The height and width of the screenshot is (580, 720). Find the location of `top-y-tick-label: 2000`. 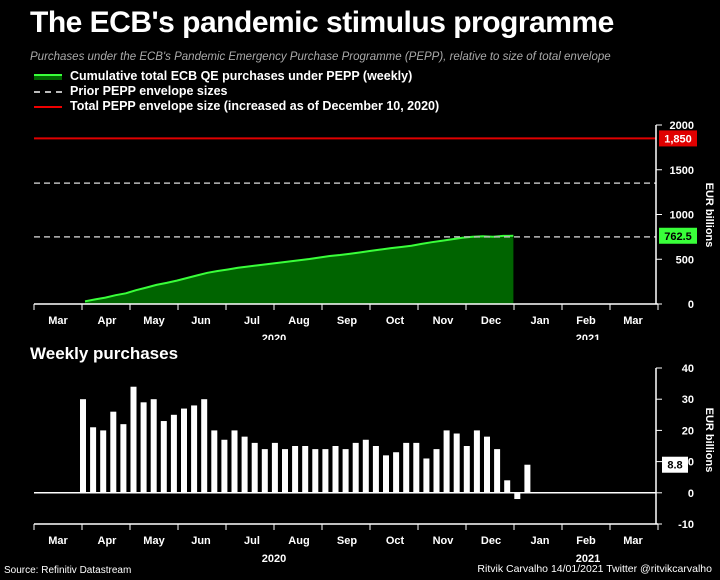

top-y-tick-label: 2000 is located at coordinates (682, 126).